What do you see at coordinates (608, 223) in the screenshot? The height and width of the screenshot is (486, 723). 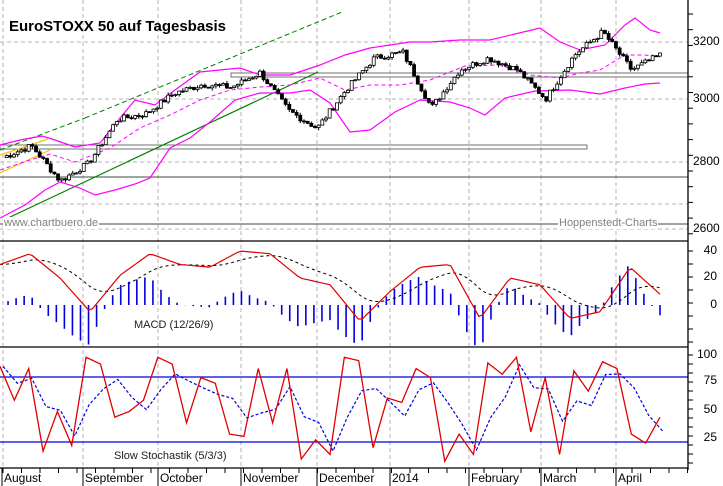 I see `watermark-right: Hoppenstedt-Charts` at bounding box center [608, 223].